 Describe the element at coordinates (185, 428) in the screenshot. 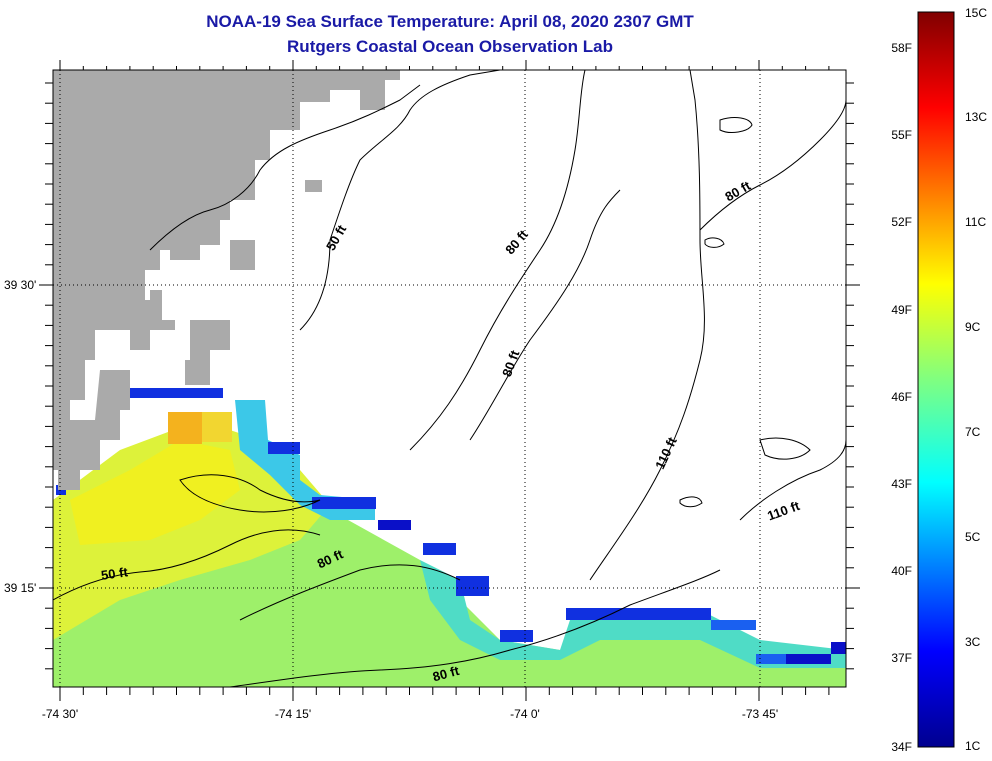

I see `sst-warm-patch` at that location.